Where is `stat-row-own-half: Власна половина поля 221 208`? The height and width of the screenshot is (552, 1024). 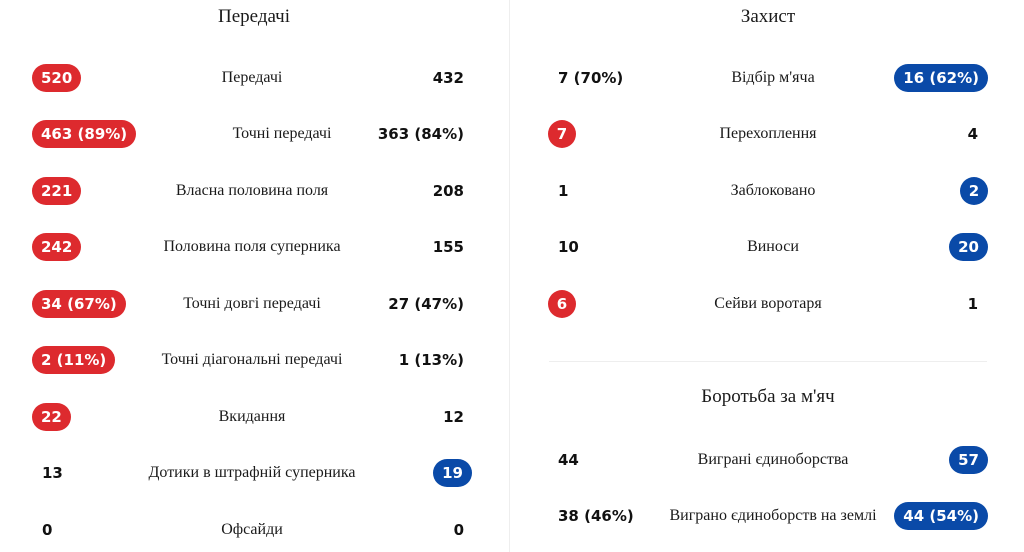 stat-row-own-half: Власна половина поля 221 208 is located at coordinates (252, 191).